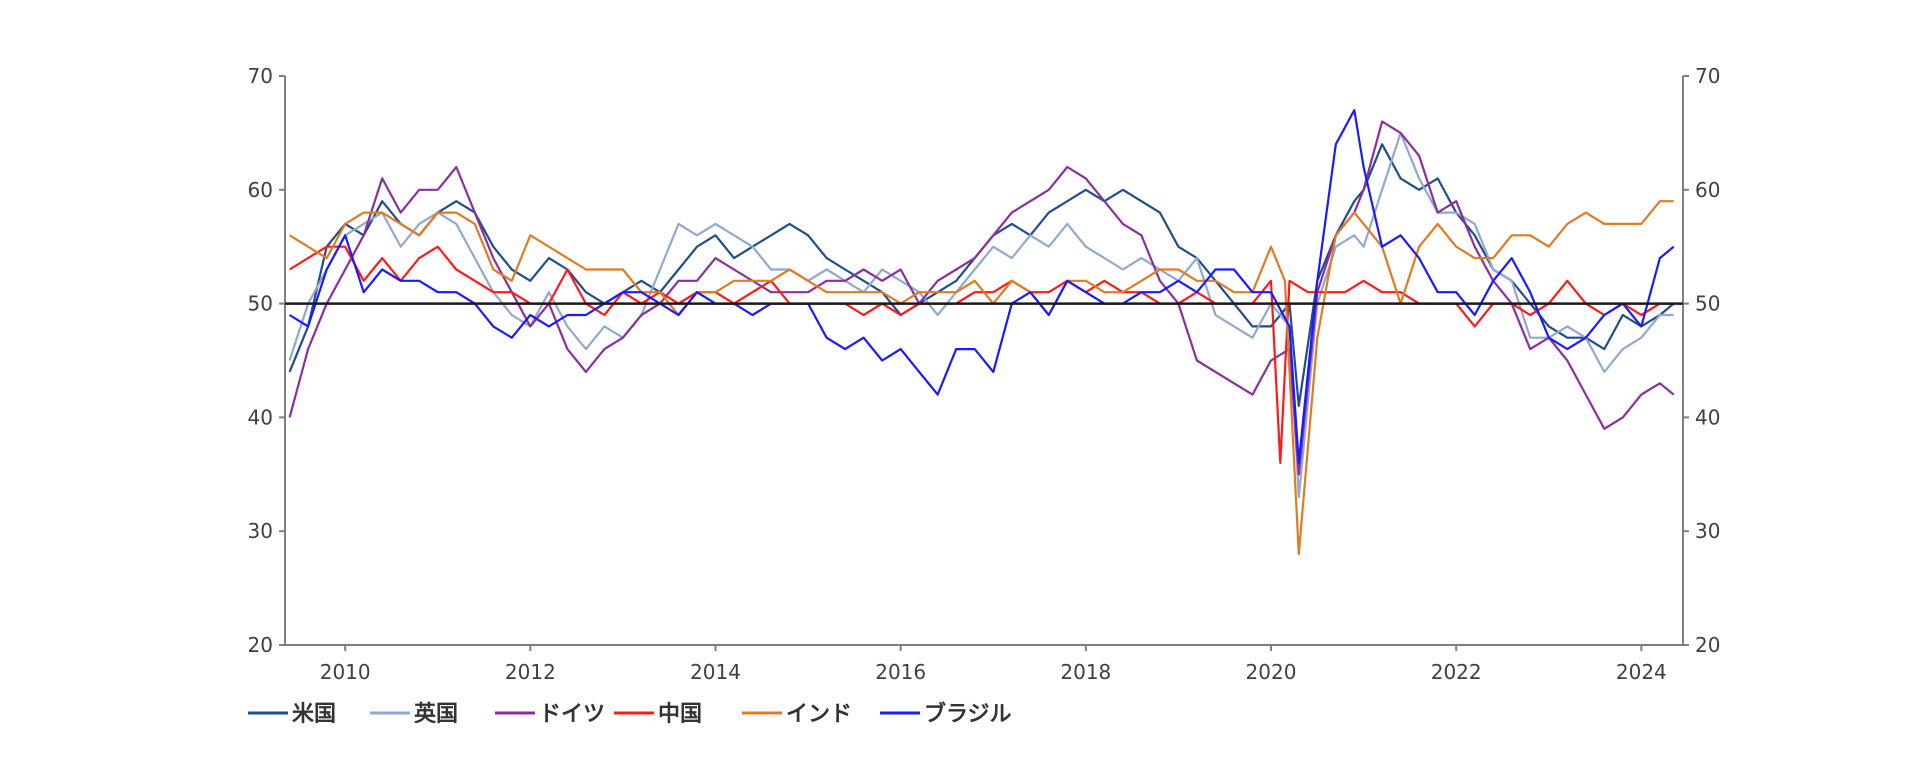 This screenshot has width=1920, height=764. What do you see at coordinates (572, 714) in the screenshot?
I see `legend-label: ドイツ` at bounding box center [572, 714].